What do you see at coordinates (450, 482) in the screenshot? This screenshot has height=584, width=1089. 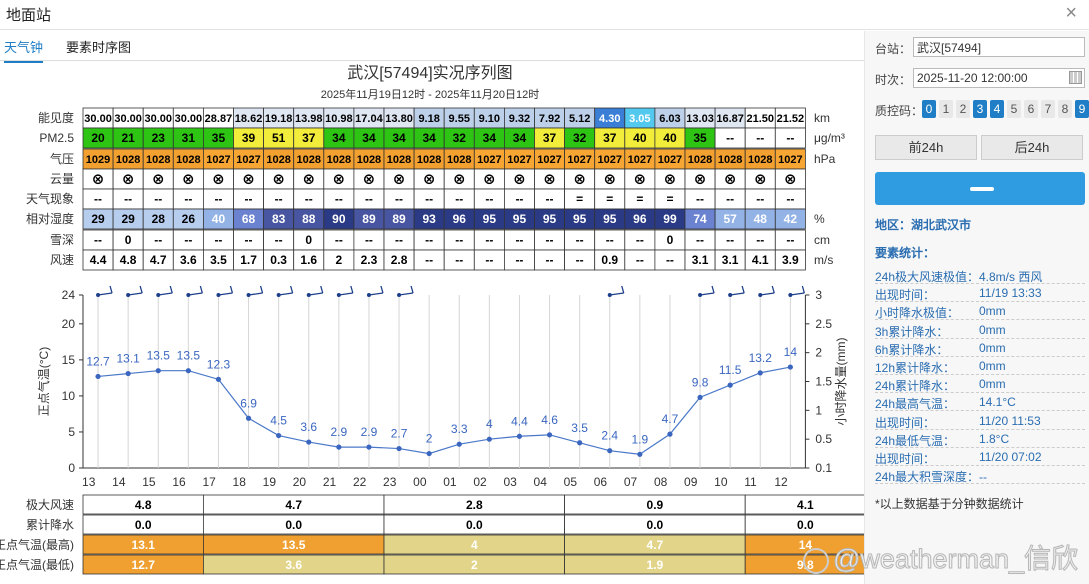 I see `x-tick-label: 01` at bounding box center [450, 482].